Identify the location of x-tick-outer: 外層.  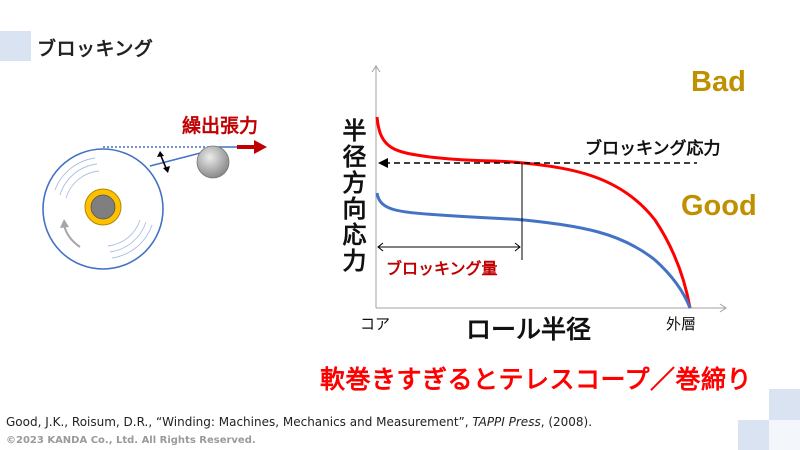
(681, 324).